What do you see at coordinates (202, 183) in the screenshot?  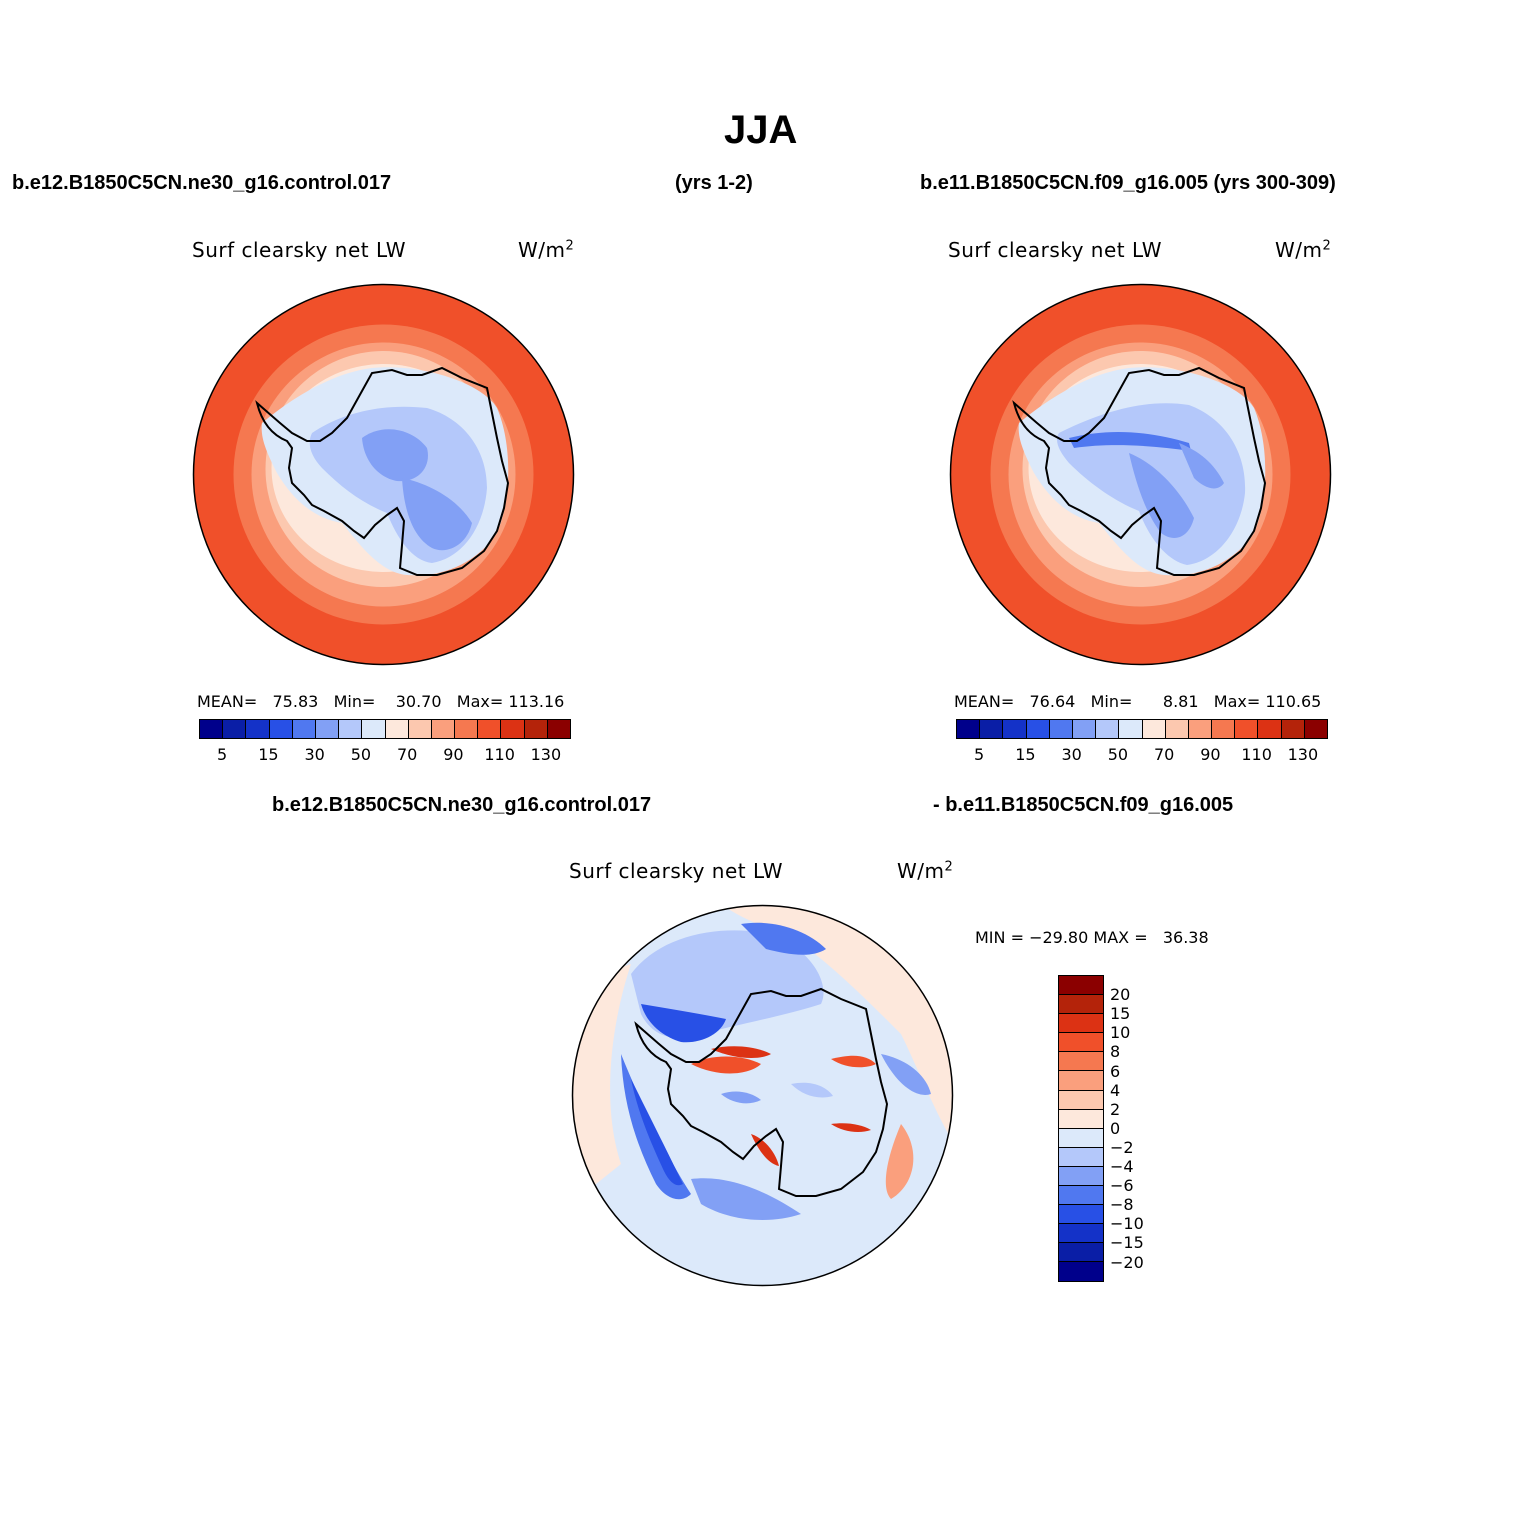 I see `panel1-case-name: b.e12.B1850C5CN.ne30_g16.control.017` at bounding box center [202, 183].